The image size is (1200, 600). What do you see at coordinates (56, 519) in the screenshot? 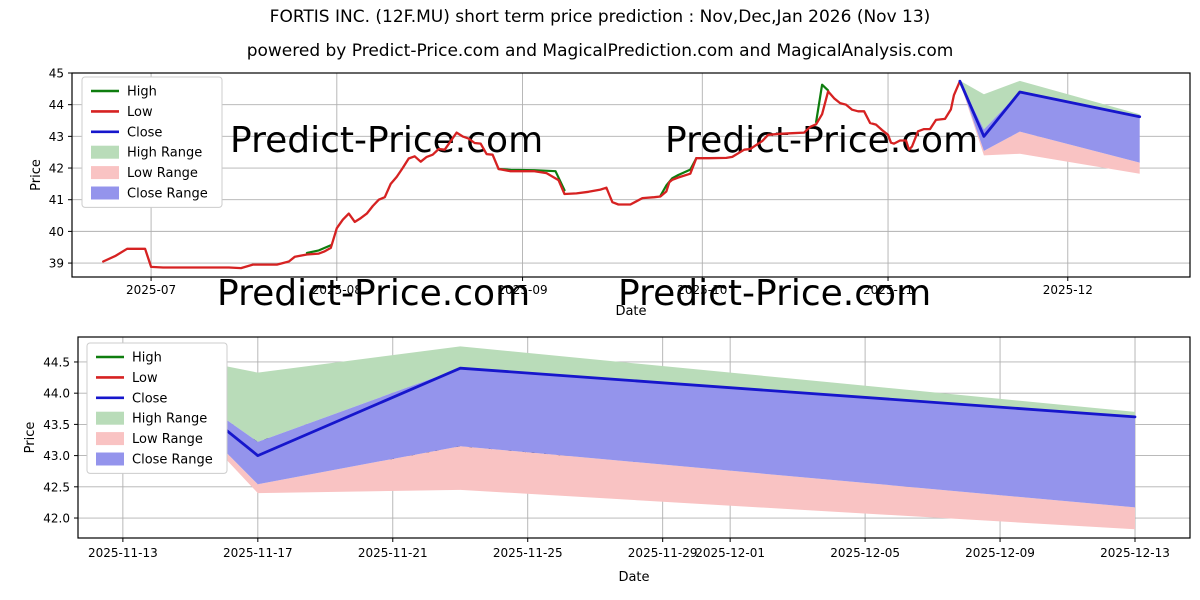
I see `y-tick-label: 42.0` at bounding box center [56, 519].